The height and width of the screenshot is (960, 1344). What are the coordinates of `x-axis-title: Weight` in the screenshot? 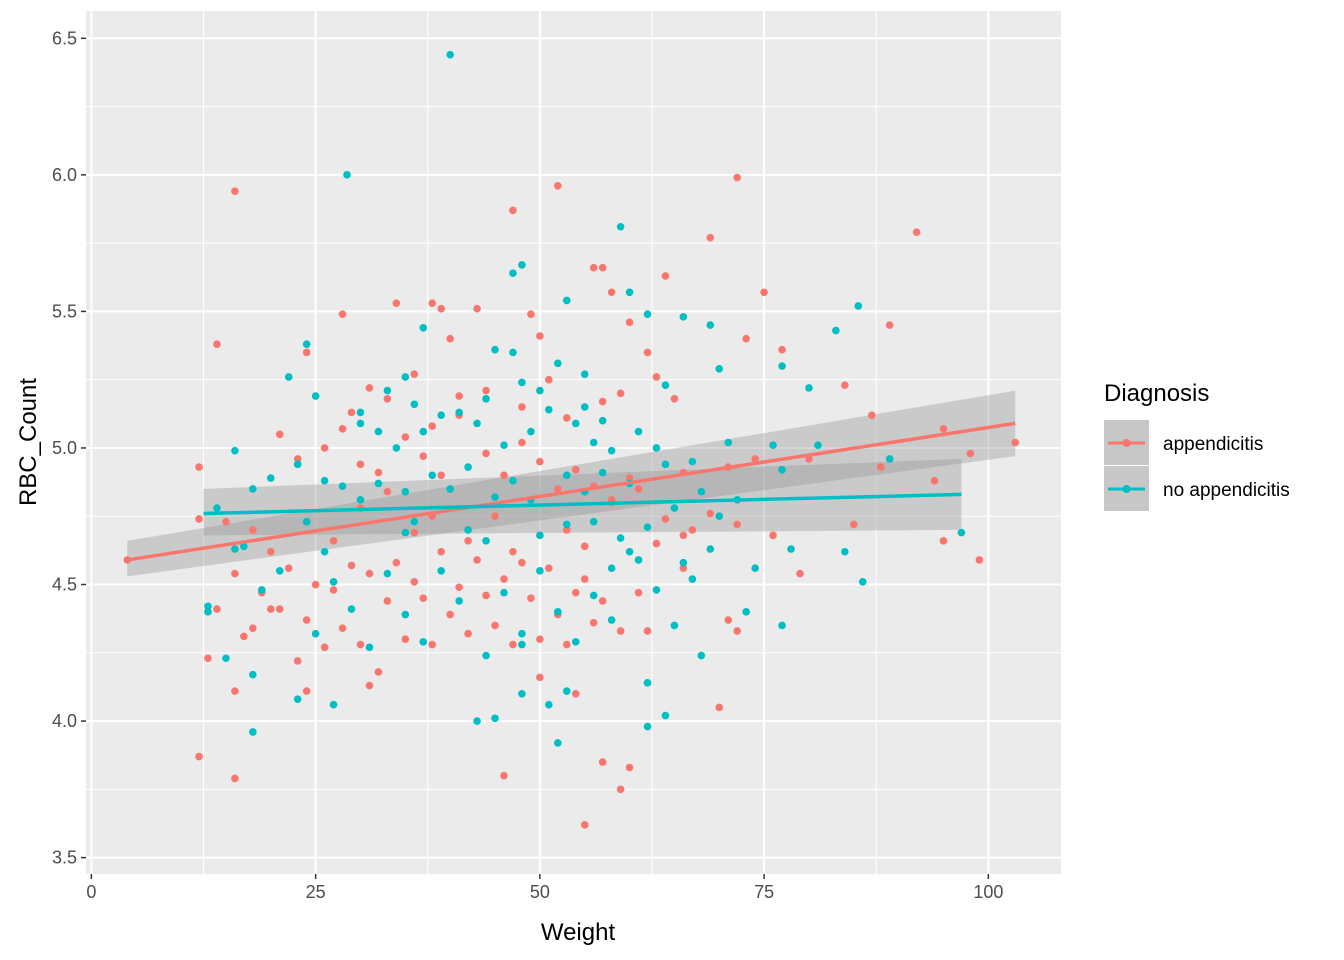 It's located at (578, 932).